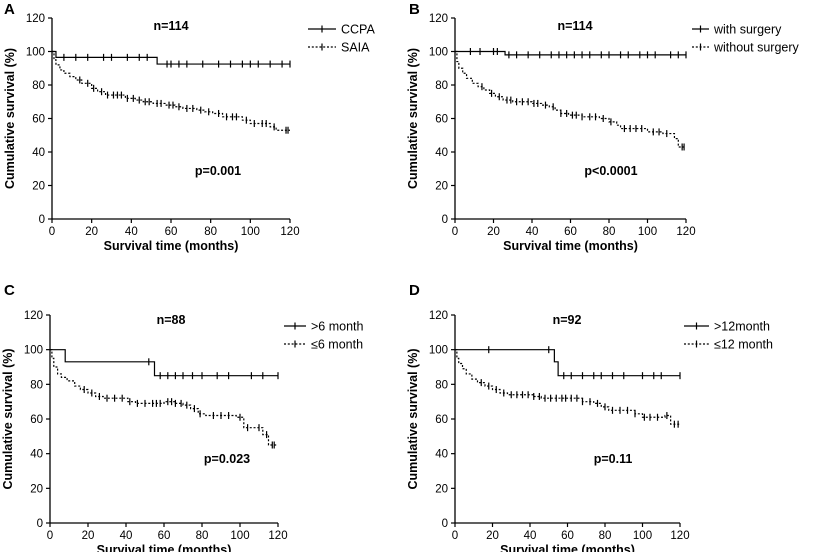 This screenshot has height=552, width=829. What do you see at coordinates (743, 345) in the screenshot?
I see `legend-label: ≤12 month` at bounding box center [743, 345].